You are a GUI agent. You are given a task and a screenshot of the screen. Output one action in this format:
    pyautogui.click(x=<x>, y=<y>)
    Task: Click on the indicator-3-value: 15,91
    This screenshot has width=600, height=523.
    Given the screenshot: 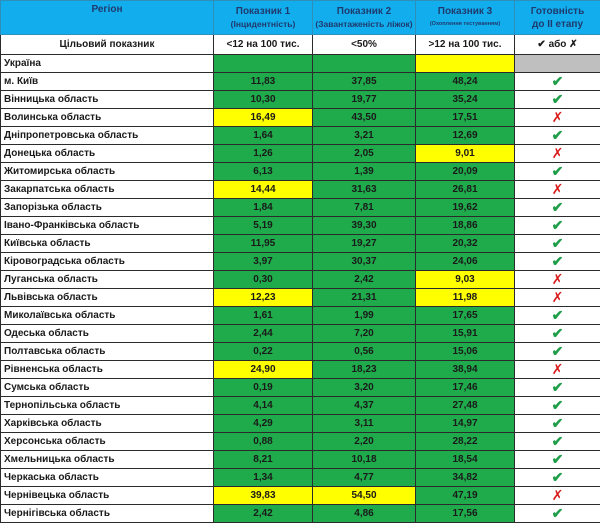 What is the action you would take?
    pyautogui.click(x=465, y=334)
    